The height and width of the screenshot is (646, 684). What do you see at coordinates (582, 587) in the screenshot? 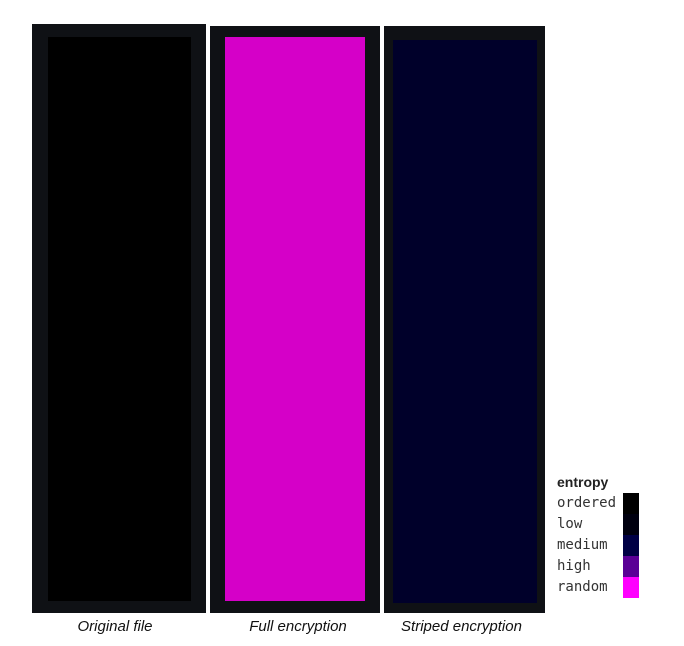
I see `legend-label: random` at bounding box center [582, 587].